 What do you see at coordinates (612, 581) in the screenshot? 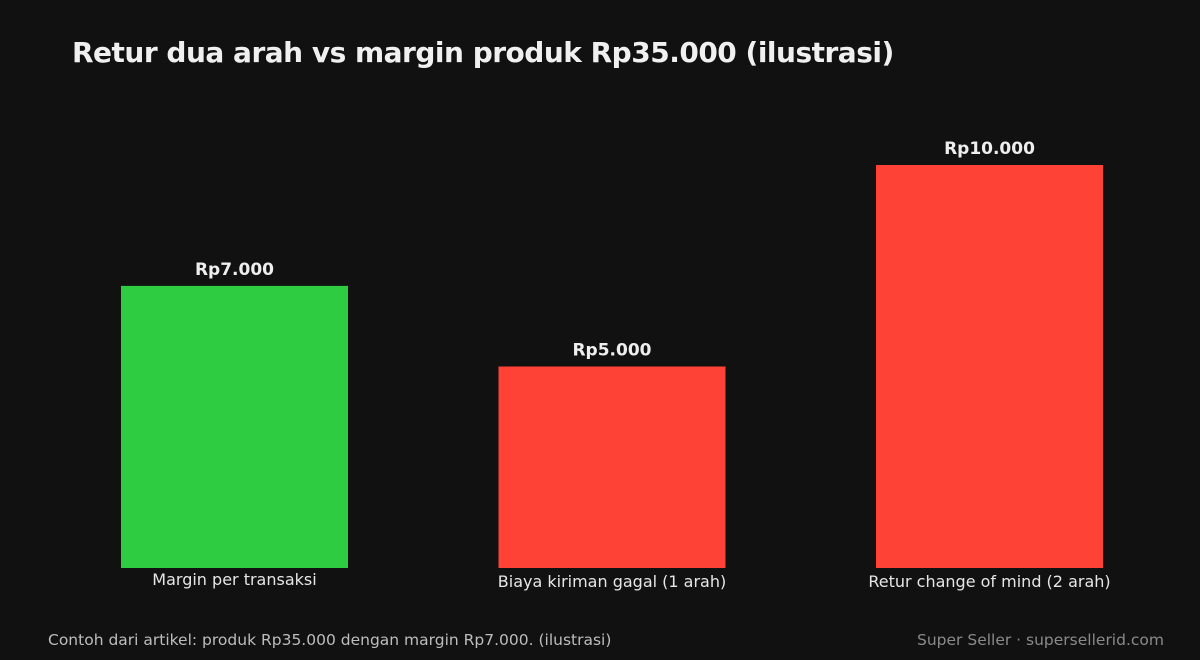
I see `category-label-1: Biaya kiriman gagal (1 arah)` at bounding box center [612, 581].